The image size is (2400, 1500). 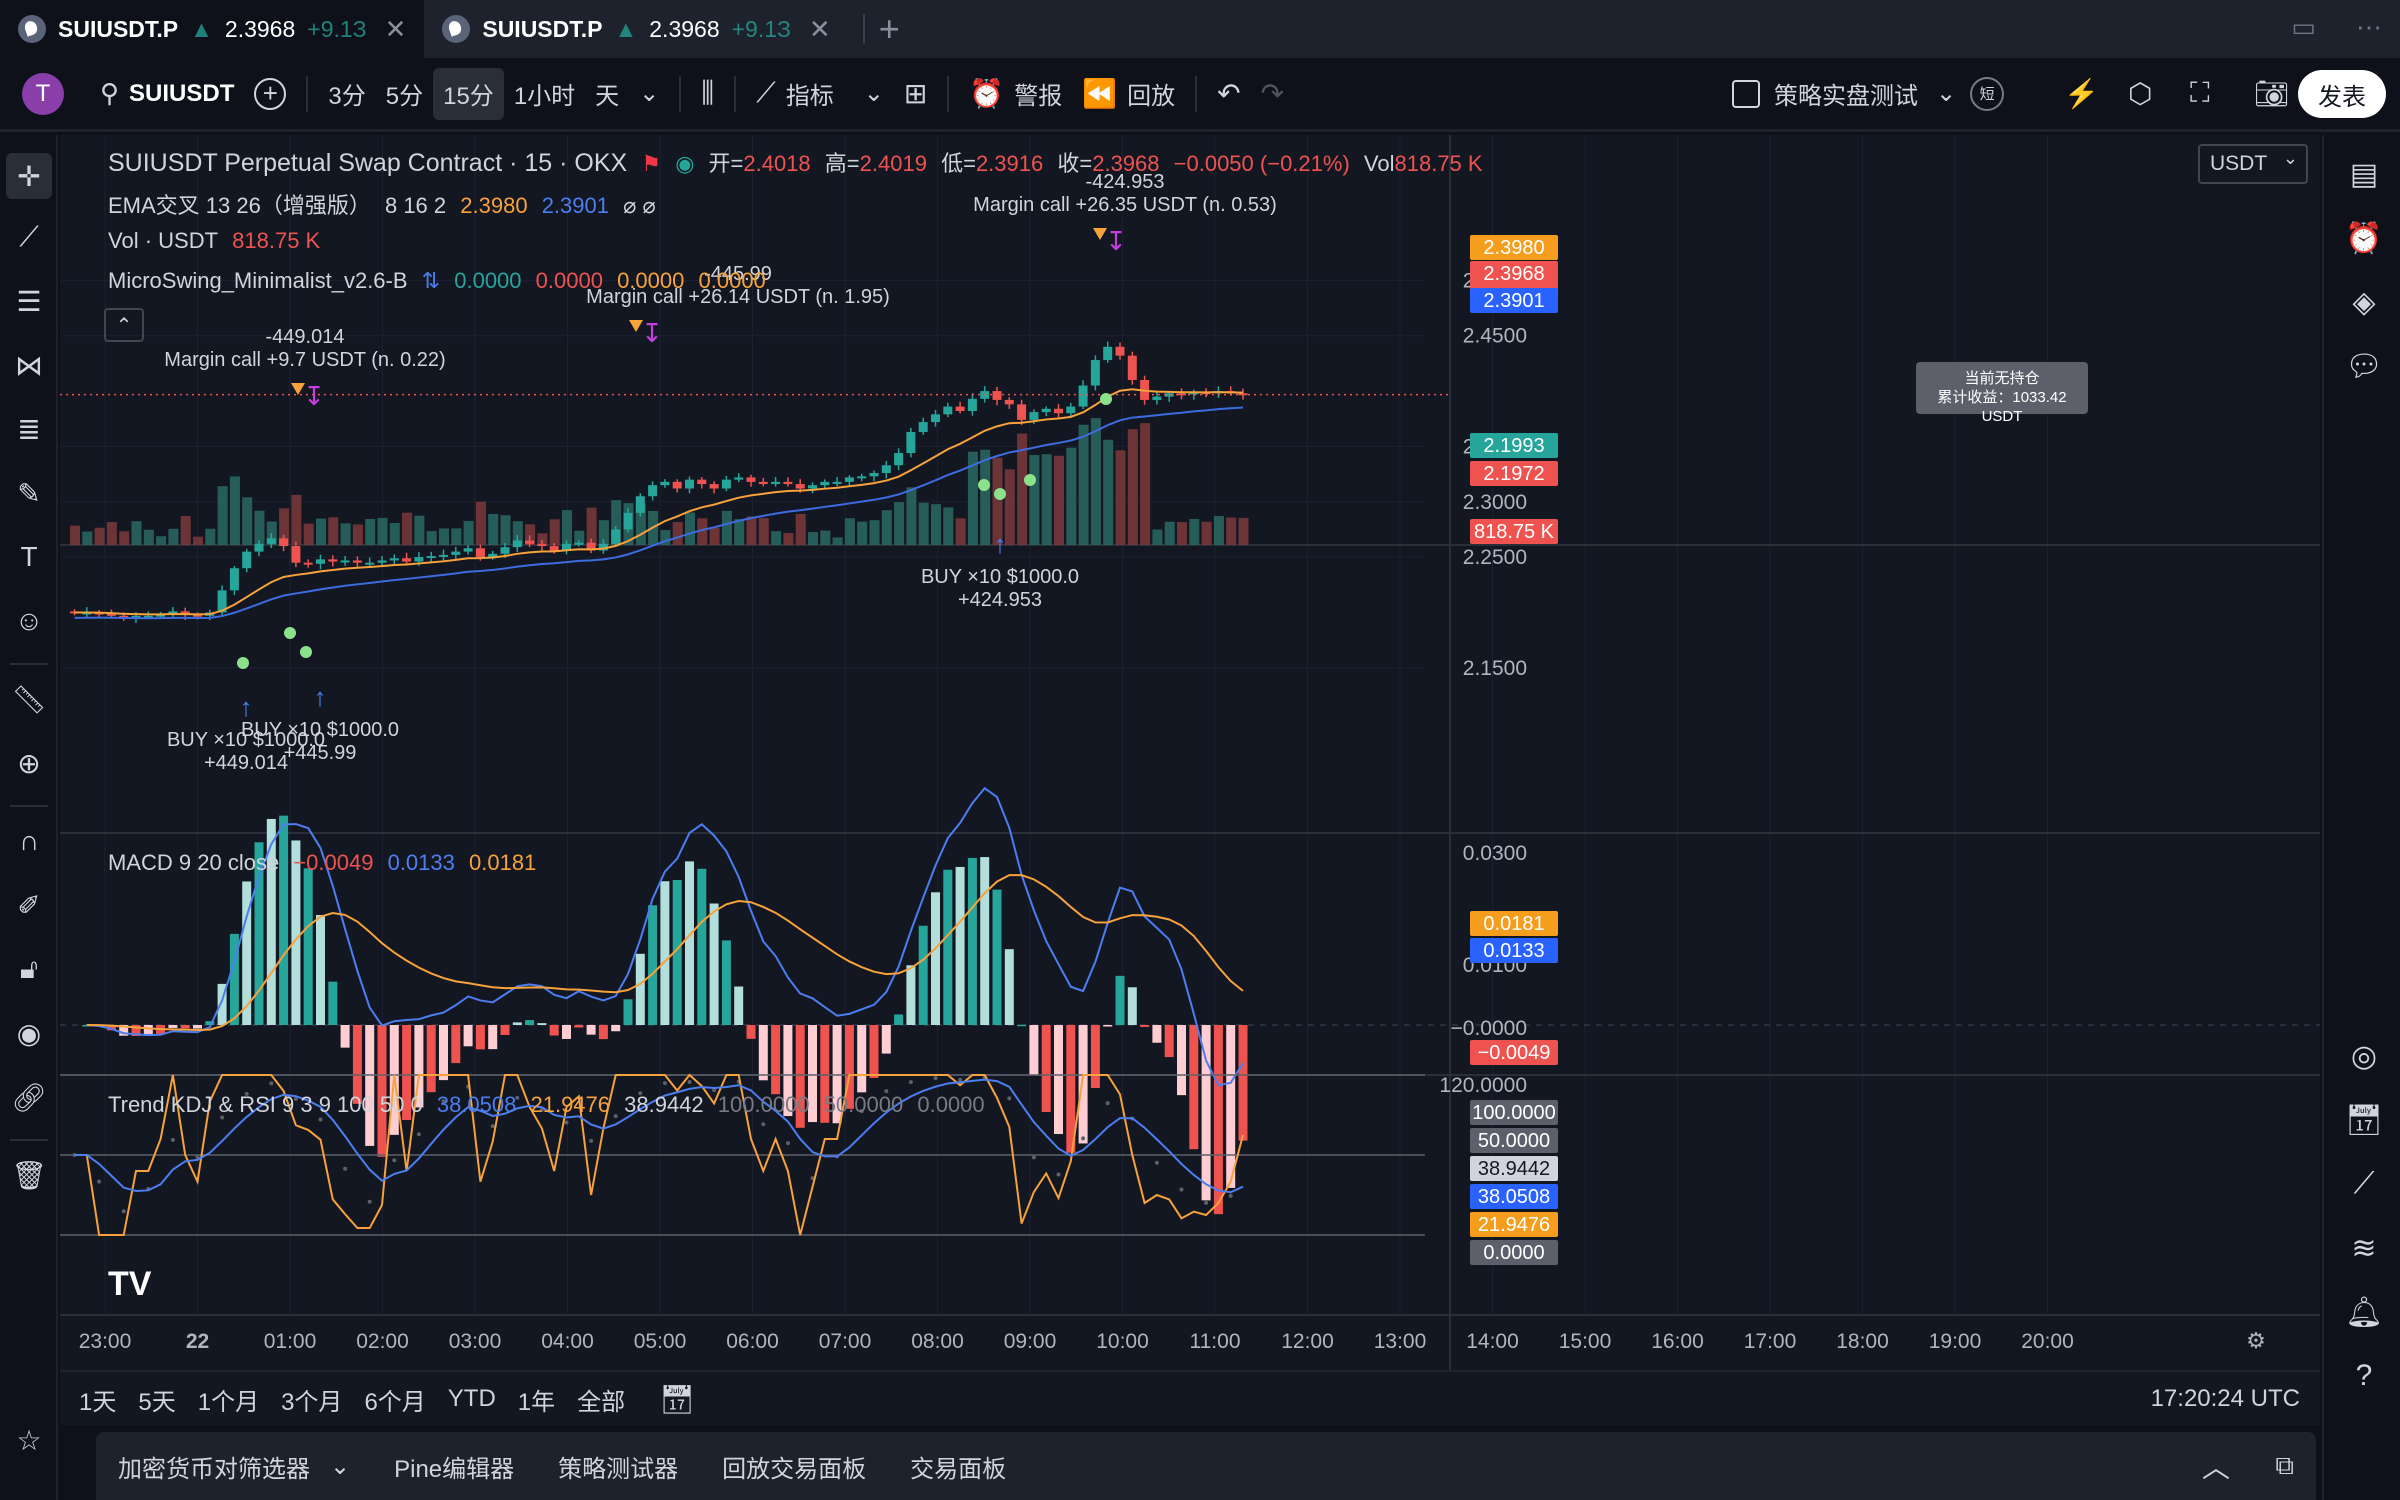 What do you see at coordinates (505, 1030) in the screenshot?
I see `macd-hist-bar` at bounding box center [505, 1030].